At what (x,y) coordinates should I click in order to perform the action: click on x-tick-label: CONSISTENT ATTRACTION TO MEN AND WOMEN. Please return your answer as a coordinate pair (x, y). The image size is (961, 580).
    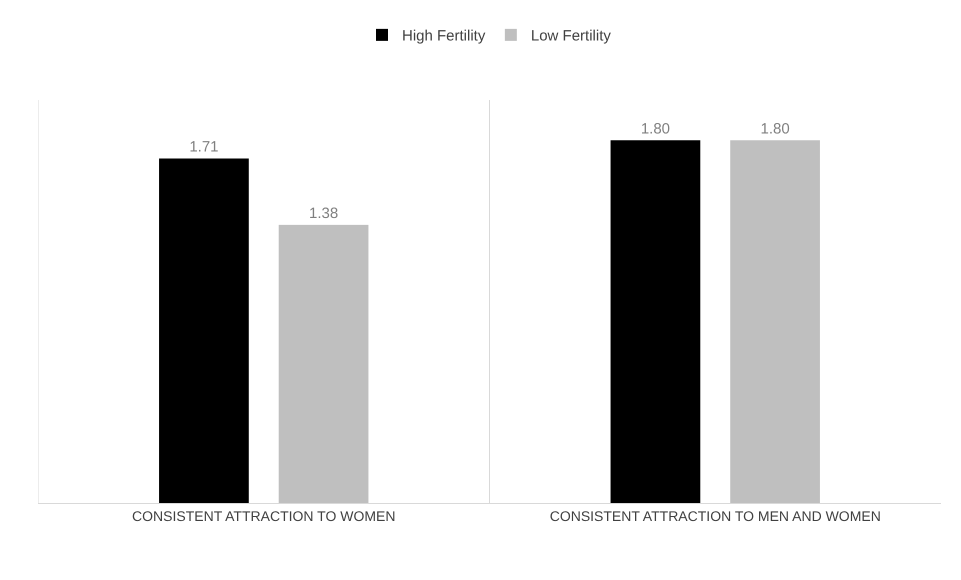
    Looking at the image, I should click on (715, 516).